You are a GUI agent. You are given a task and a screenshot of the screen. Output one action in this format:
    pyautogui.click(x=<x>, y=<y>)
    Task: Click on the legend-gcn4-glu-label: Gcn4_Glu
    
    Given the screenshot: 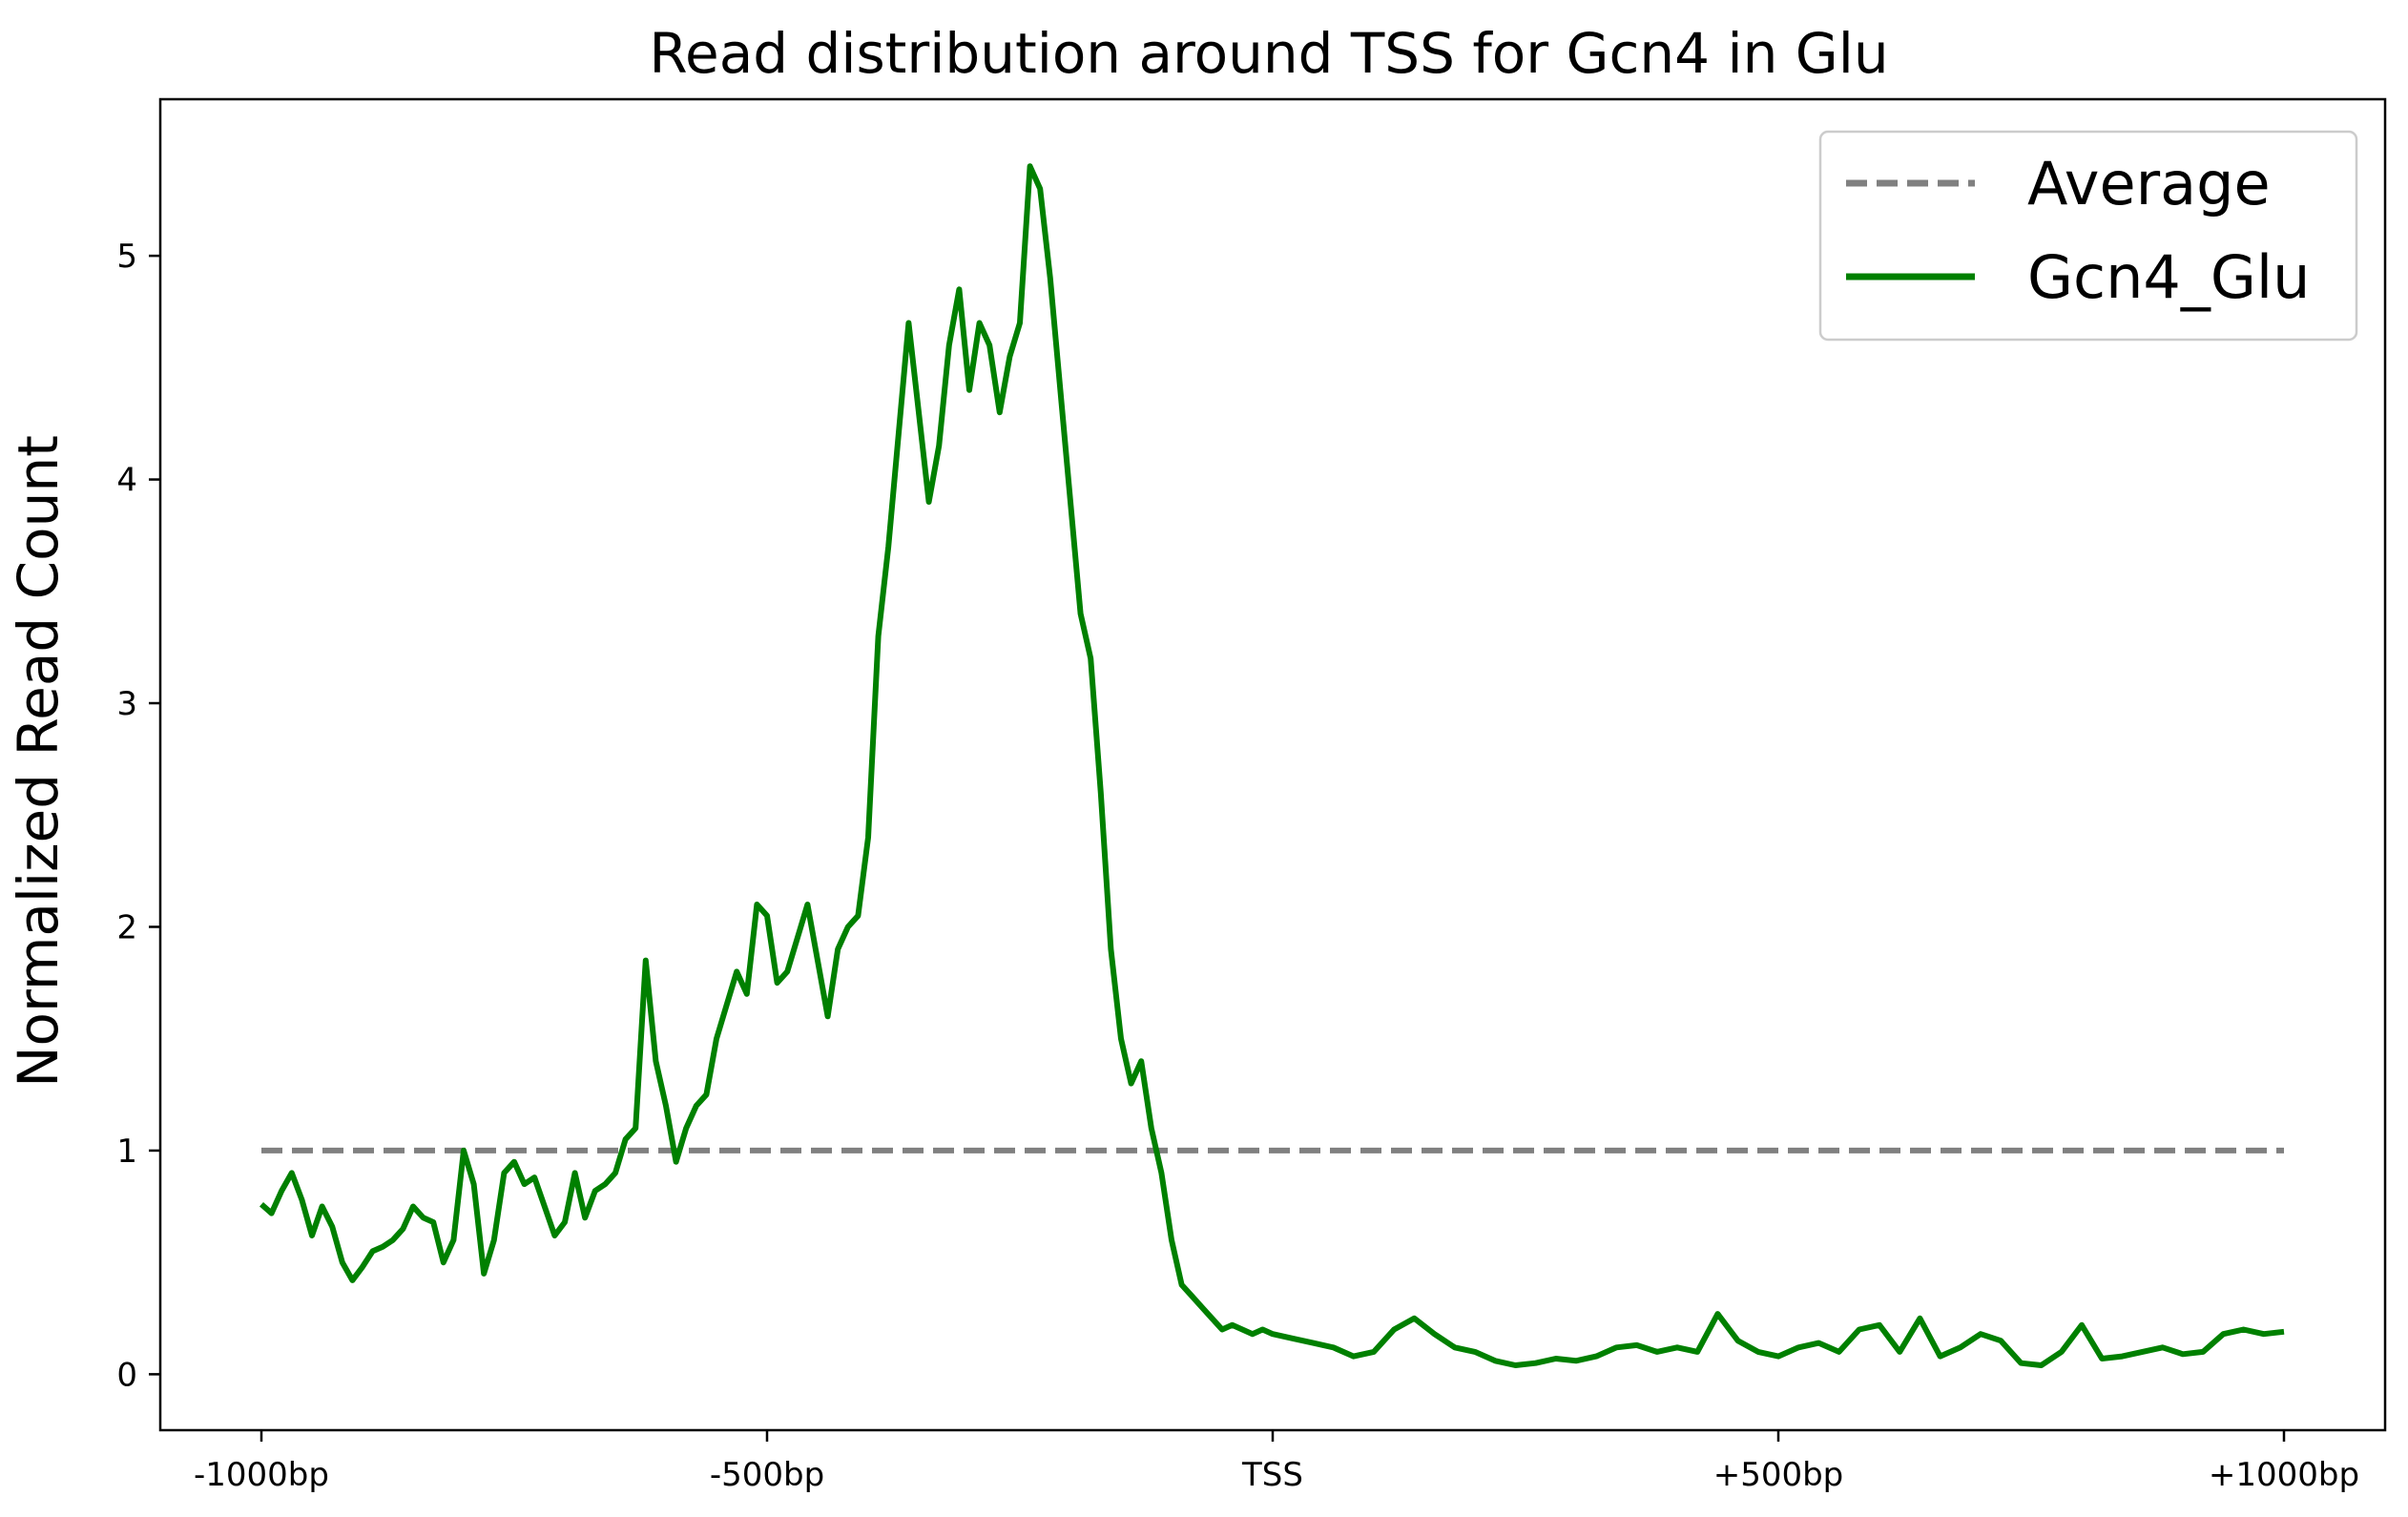 What is the action you would take?
    pyautogui.click(x=2168, y=277)
    